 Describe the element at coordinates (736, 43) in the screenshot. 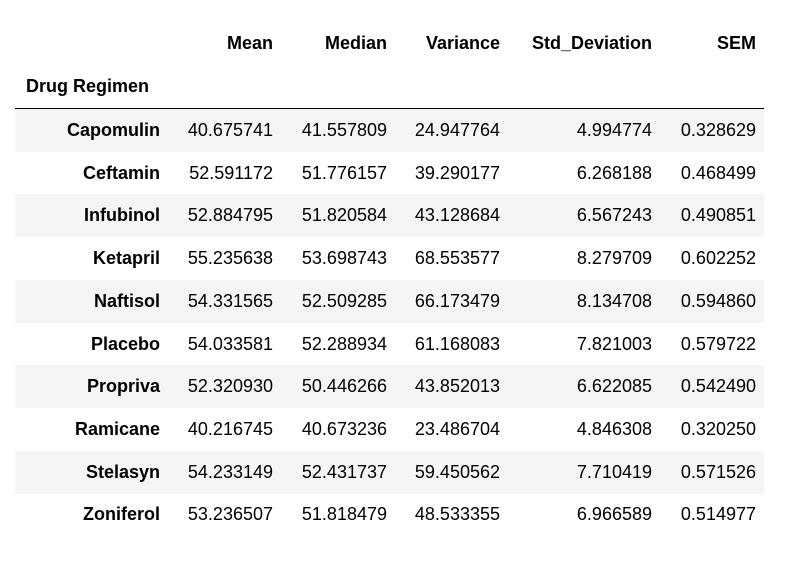

I see `column-header: SEM` at that location.